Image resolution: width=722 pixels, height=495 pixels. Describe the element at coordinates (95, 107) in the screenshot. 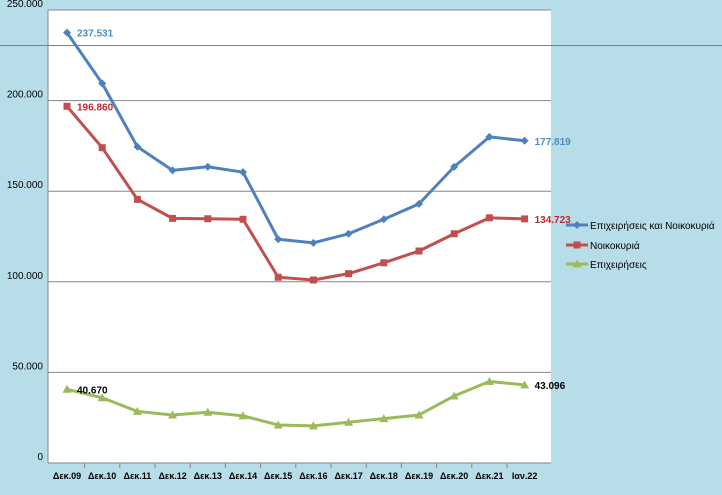

I see `data-label: 196.860` at that location.